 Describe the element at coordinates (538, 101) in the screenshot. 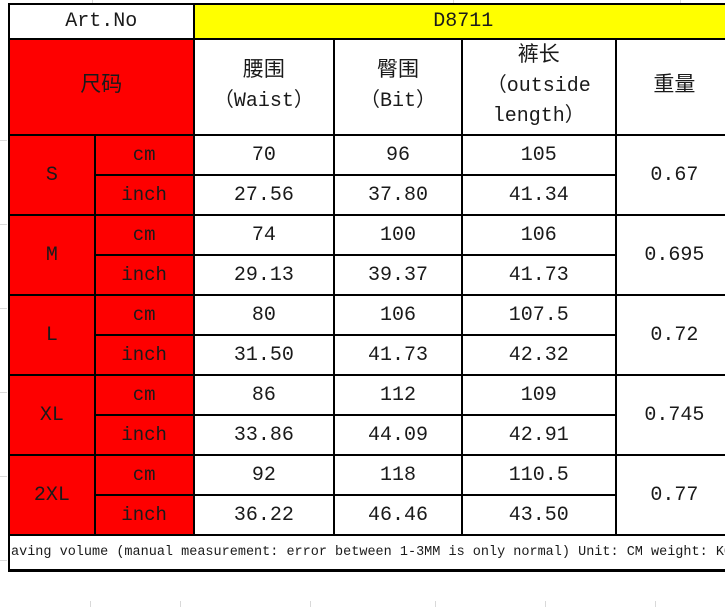

I see `length-header-en: （outside length）` at that location.